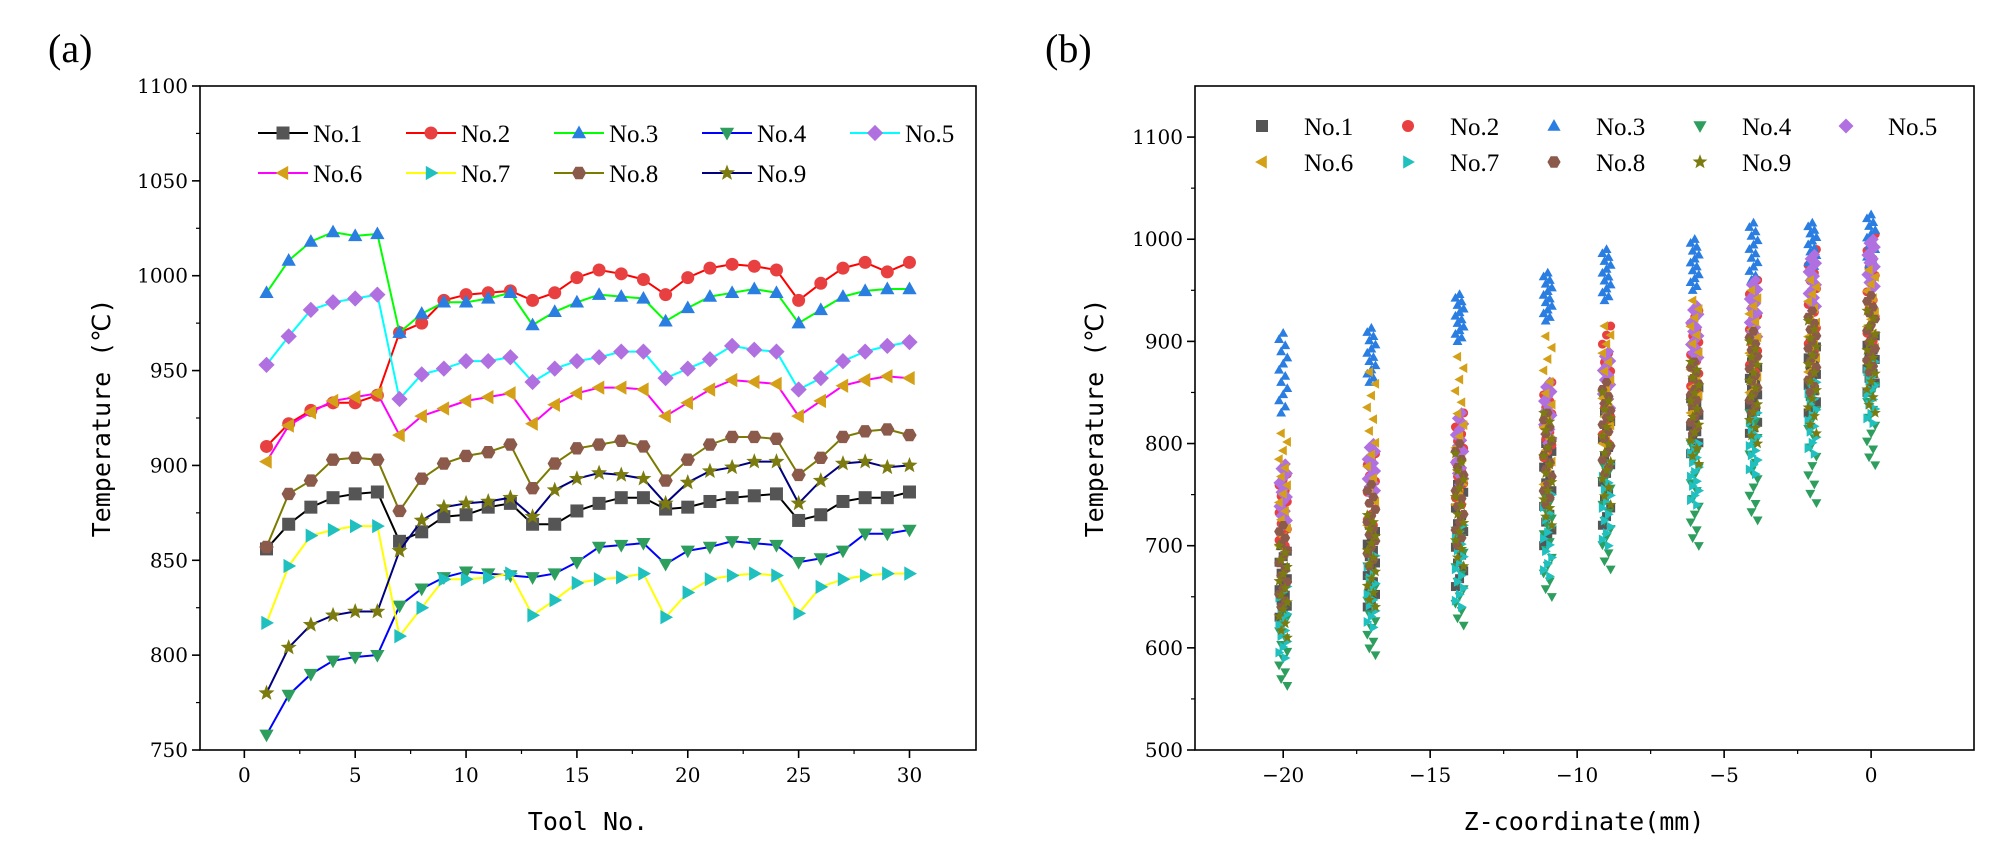  What do you see at coordinates (1596, 145) in the screenshot?
I see `panel-b-legend: No.1 No.2 No.3 No.4 No.5 No.6 No.7 No.8 No.9` at bounding box center [1596, 145].